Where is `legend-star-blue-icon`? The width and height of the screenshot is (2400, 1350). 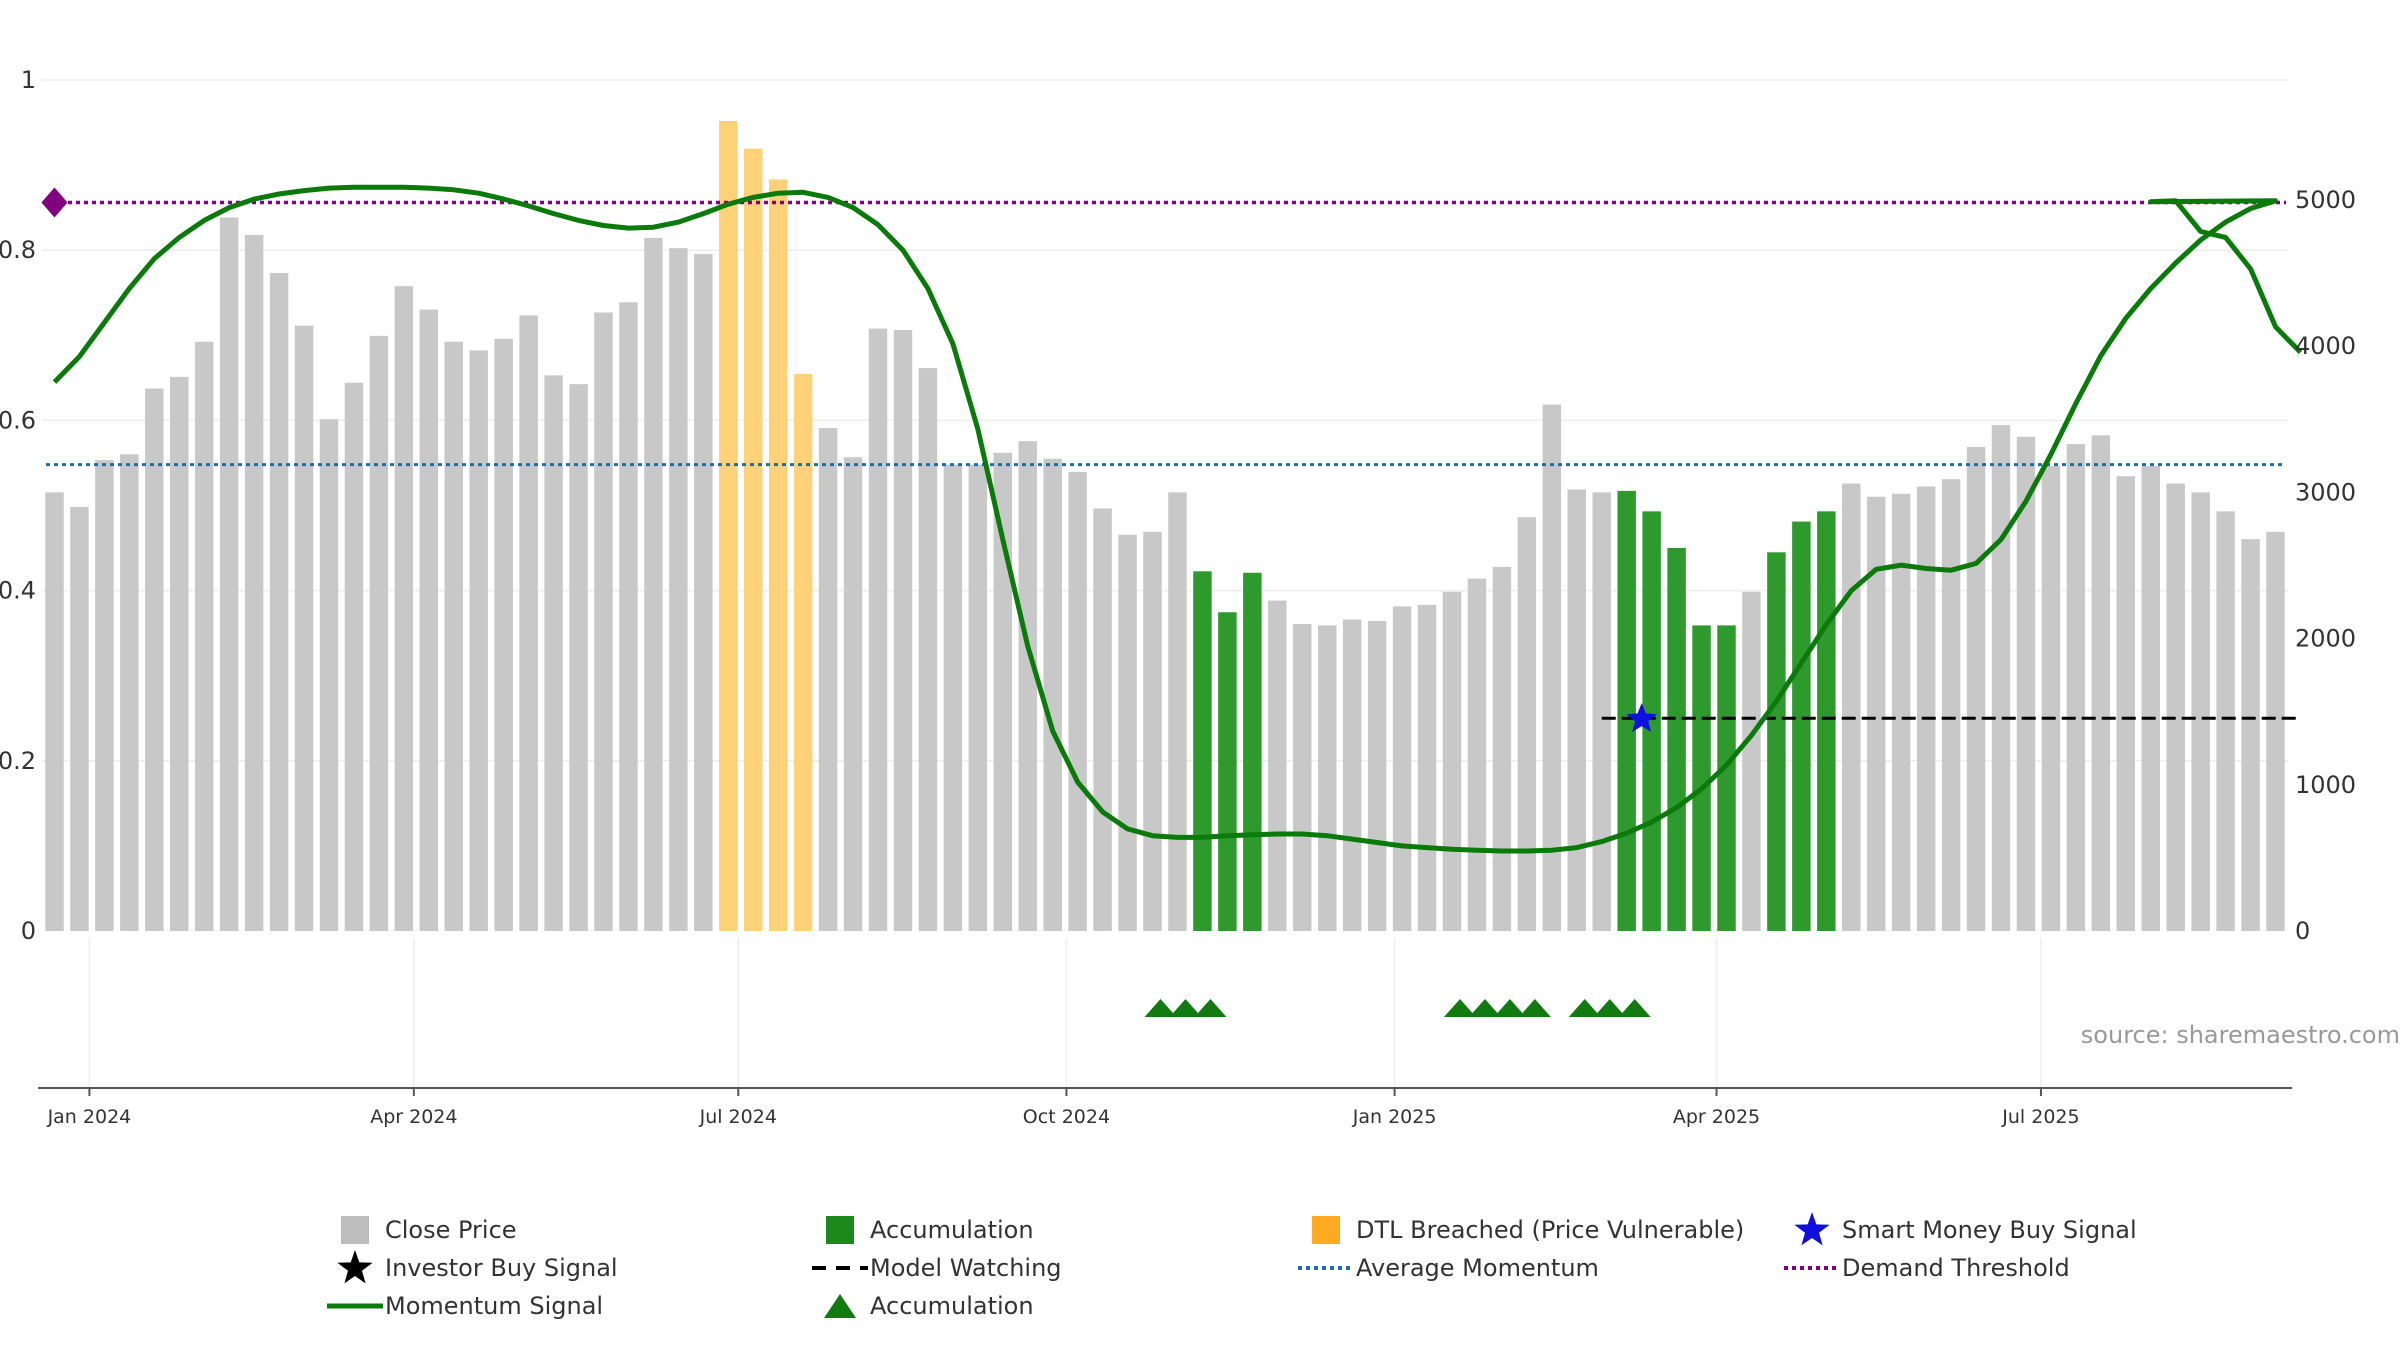 legend-star-blue-icon is located at coordinates (1812, 1230).